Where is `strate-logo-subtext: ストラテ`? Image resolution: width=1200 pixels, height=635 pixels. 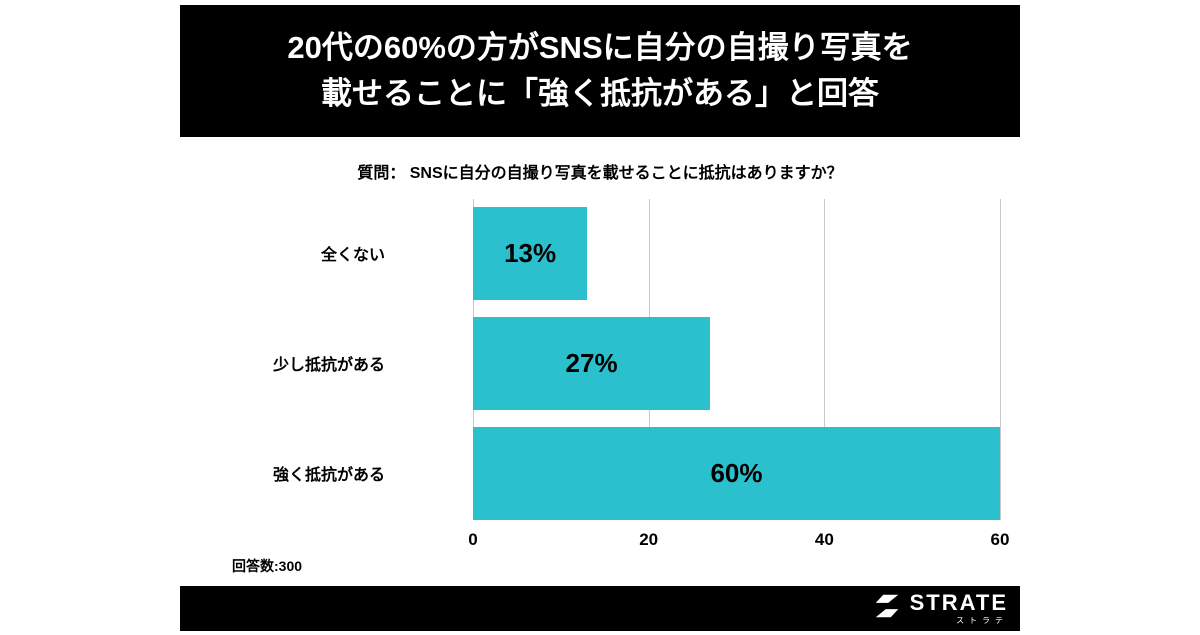
strate-logo-subtext: ストラテ is located at coordinates (982, 620).